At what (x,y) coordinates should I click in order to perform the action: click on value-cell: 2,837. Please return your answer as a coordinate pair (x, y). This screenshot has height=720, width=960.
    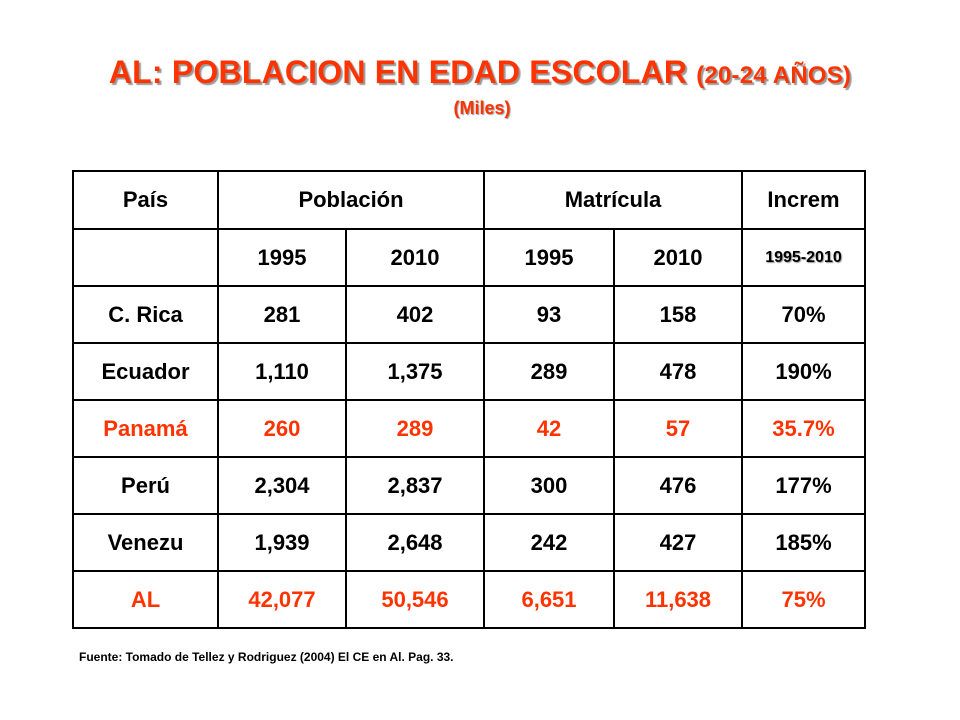
    Looking at the image, I should click on (415, 485).